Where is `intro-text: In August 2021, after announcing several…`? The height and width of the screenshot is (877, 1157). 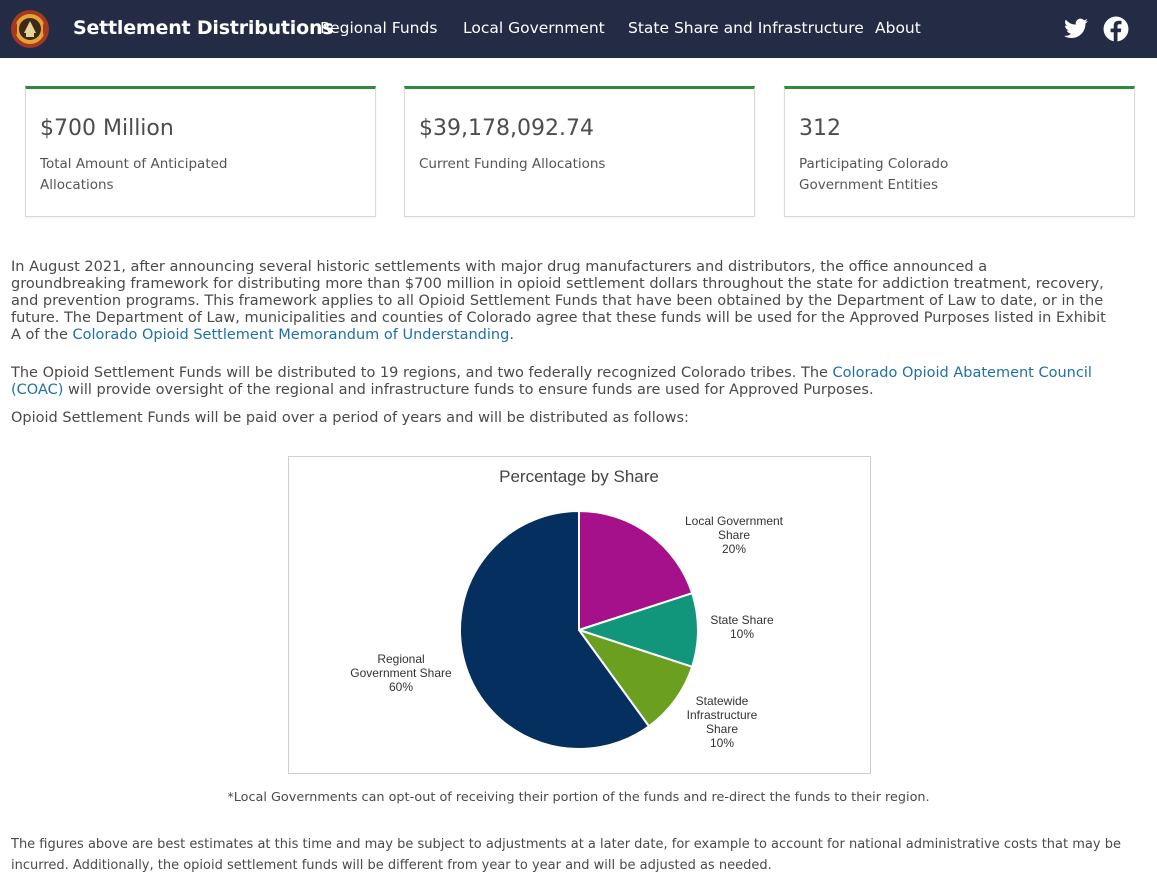 intro-text: In August 2021, after announcing several… is located at coordinates (558, 301).